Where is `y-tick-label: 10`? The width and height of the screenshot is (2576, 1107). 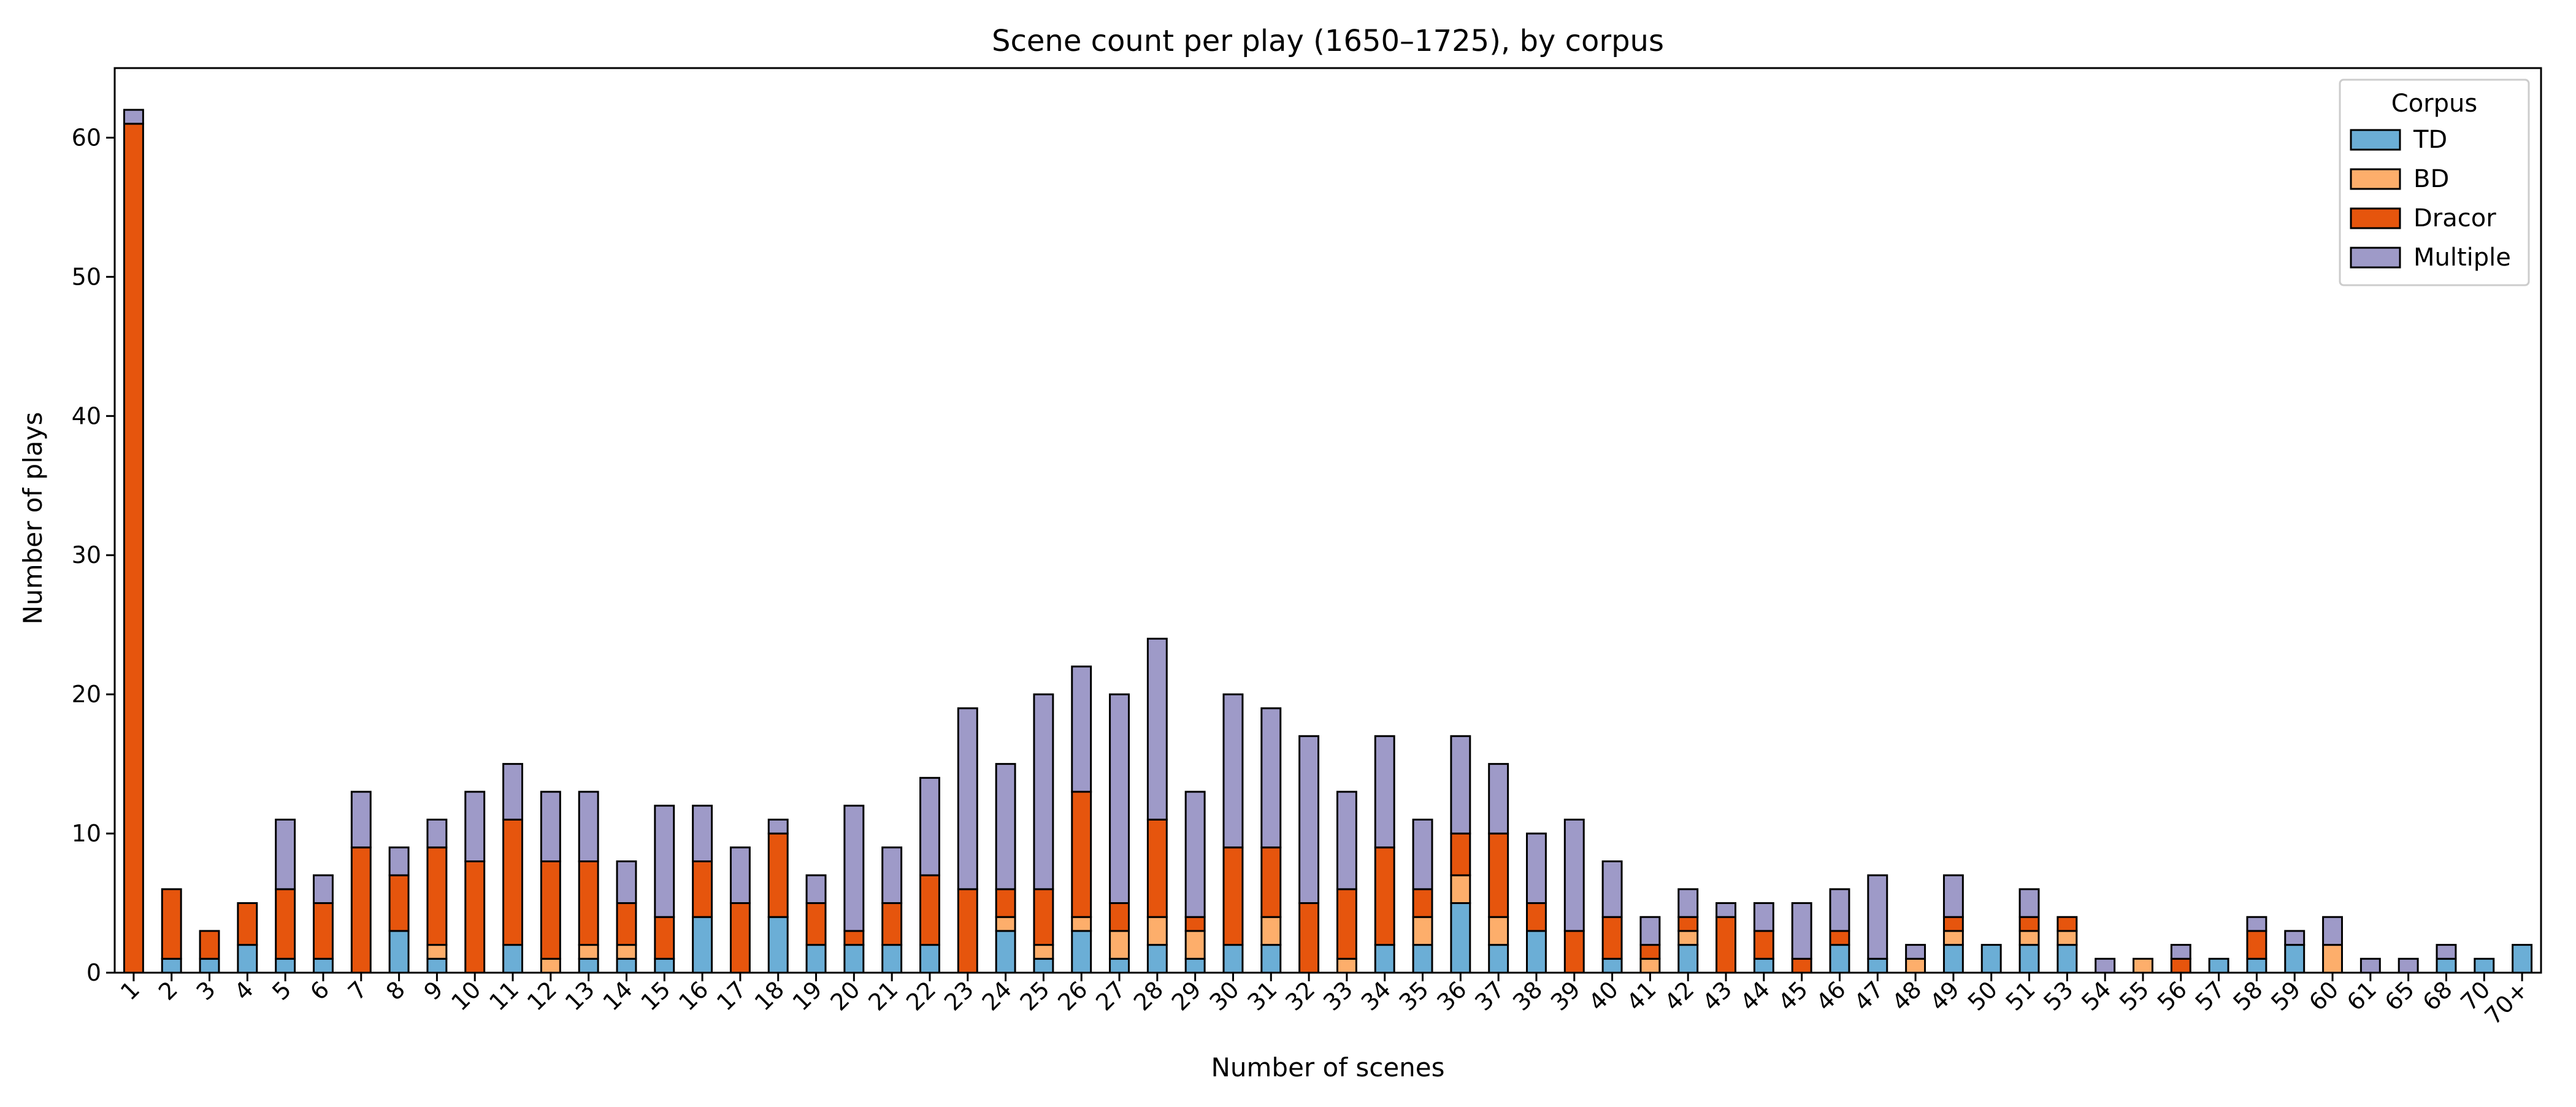
y-tick-label: 10 is located at coordinates (86, 833).